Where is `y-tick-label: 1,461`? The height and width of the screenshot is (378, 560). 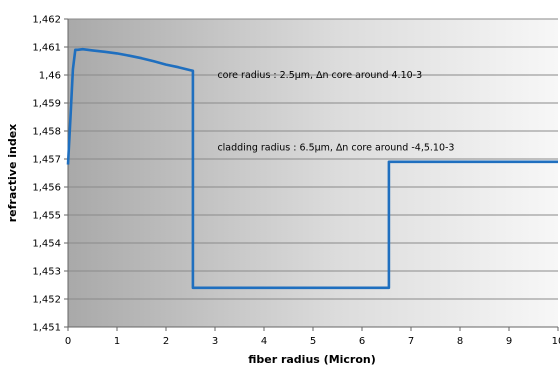
y-tick-label: 1,461 is located at coordinates (46, 48).